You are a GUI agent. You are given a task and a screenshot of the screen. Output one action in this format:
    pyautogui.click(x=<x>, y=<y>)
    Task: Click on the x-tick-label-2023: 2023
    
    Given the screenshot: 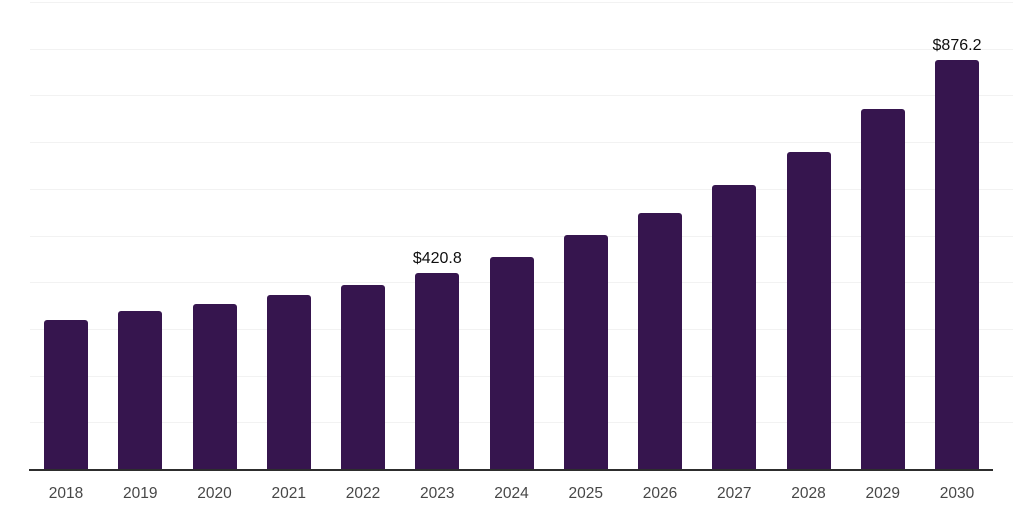 What is the action you would take?
    pyautogui.click(x=437, y=493)
    